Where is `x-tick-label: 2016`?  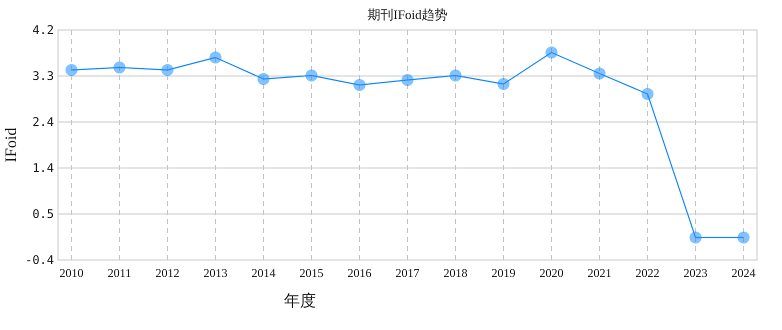 x-tick-label: 2016 is located at coordinates (359, 273).